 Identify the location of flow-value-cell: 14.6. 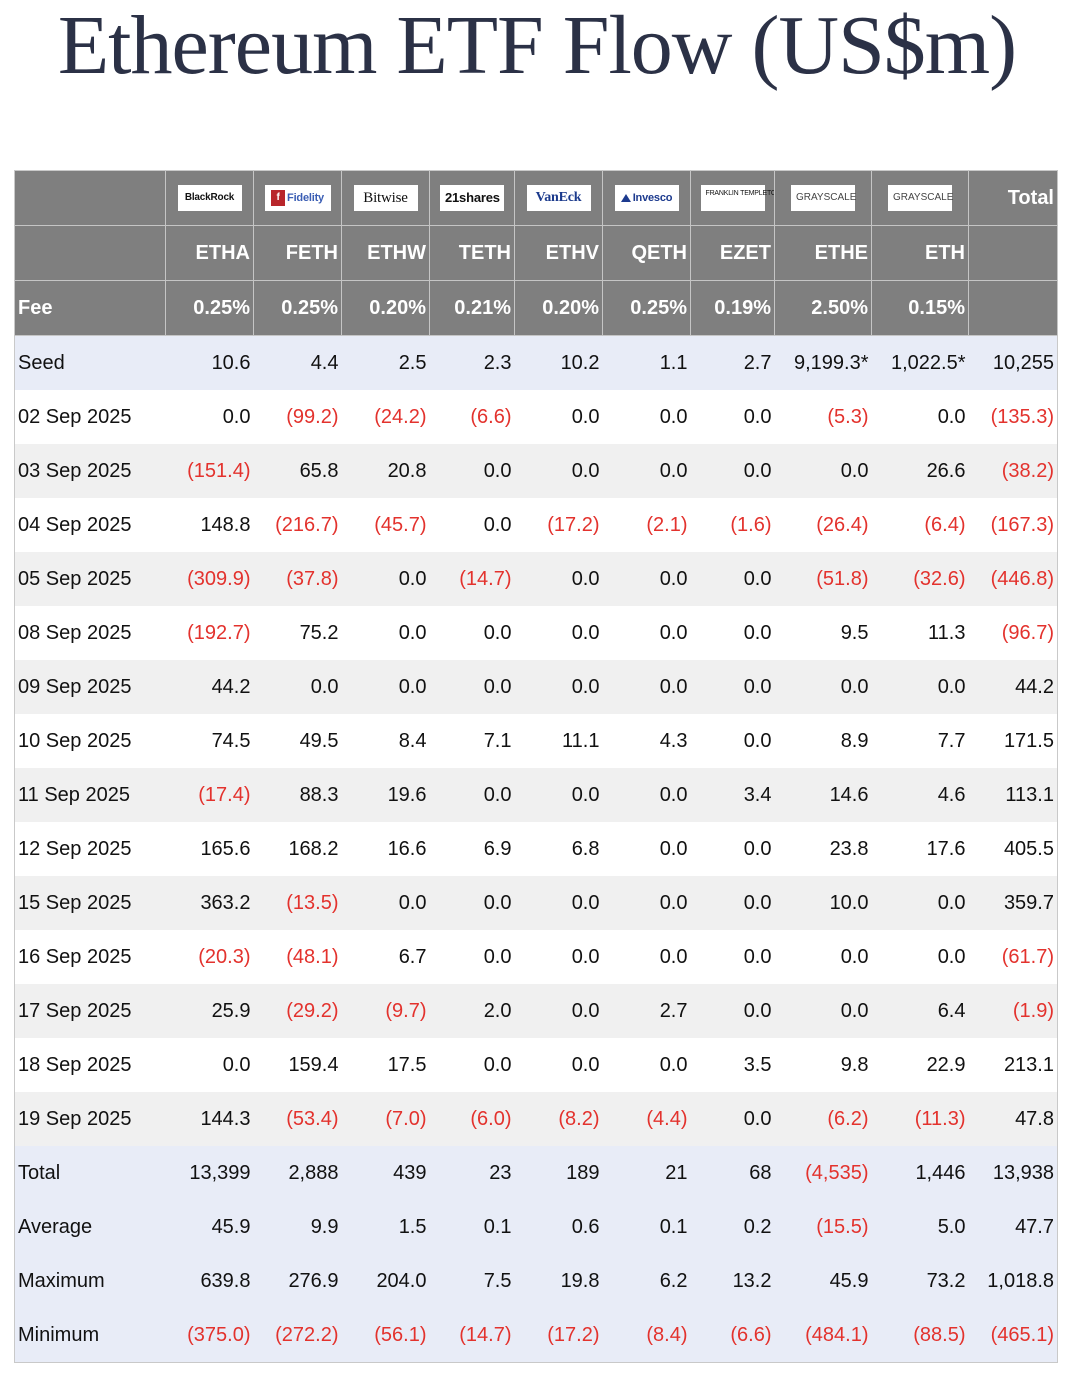
(823, 795).